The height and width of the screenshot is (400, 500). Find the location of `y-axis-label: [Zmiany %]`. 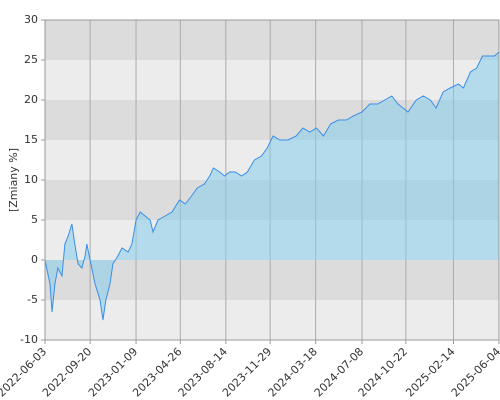

y-axis-label: [Zmiany %] is located at coordinates (13, 180).